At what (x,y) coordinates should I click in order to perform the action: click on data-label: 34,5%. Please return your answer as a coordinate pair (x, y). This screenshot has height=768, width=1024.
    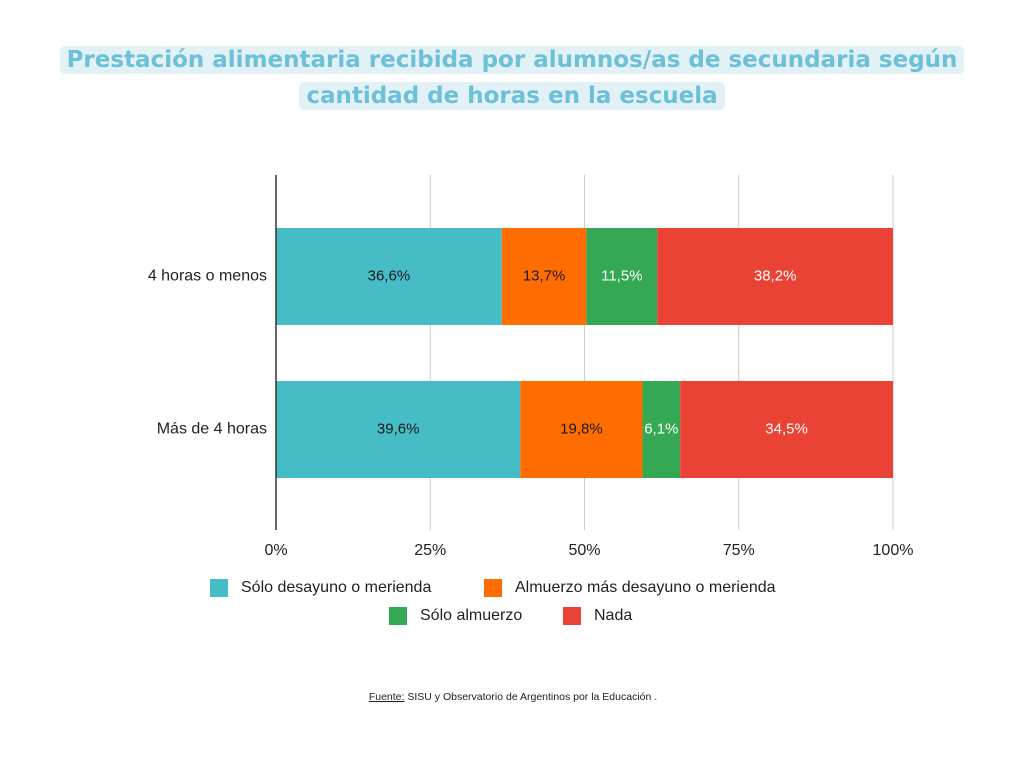
    Looking at the image, I should click on (786, 428).